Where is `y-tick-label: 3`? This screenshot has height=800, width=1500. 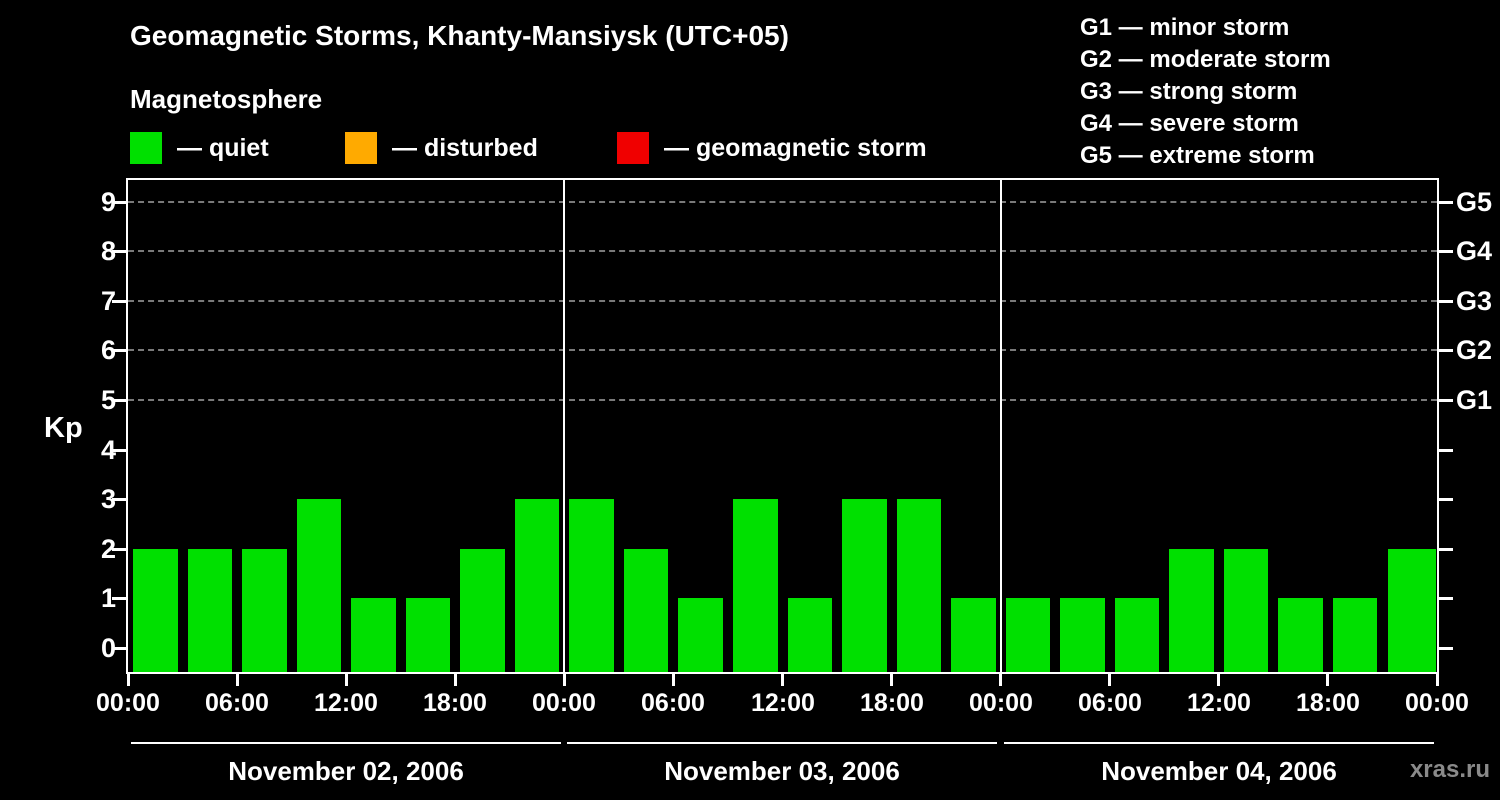
y-tick-label: 3 is located at coordinates (108, 499).